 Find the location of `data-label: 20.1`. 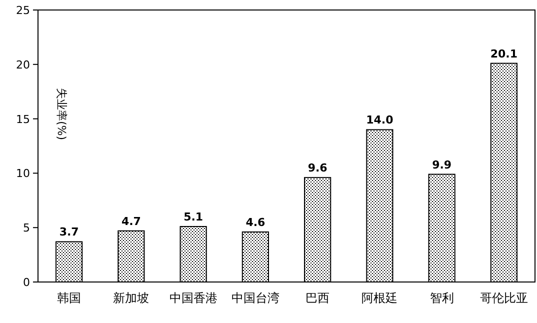

data-label: 20.1 is located at coordinates (504, 53).